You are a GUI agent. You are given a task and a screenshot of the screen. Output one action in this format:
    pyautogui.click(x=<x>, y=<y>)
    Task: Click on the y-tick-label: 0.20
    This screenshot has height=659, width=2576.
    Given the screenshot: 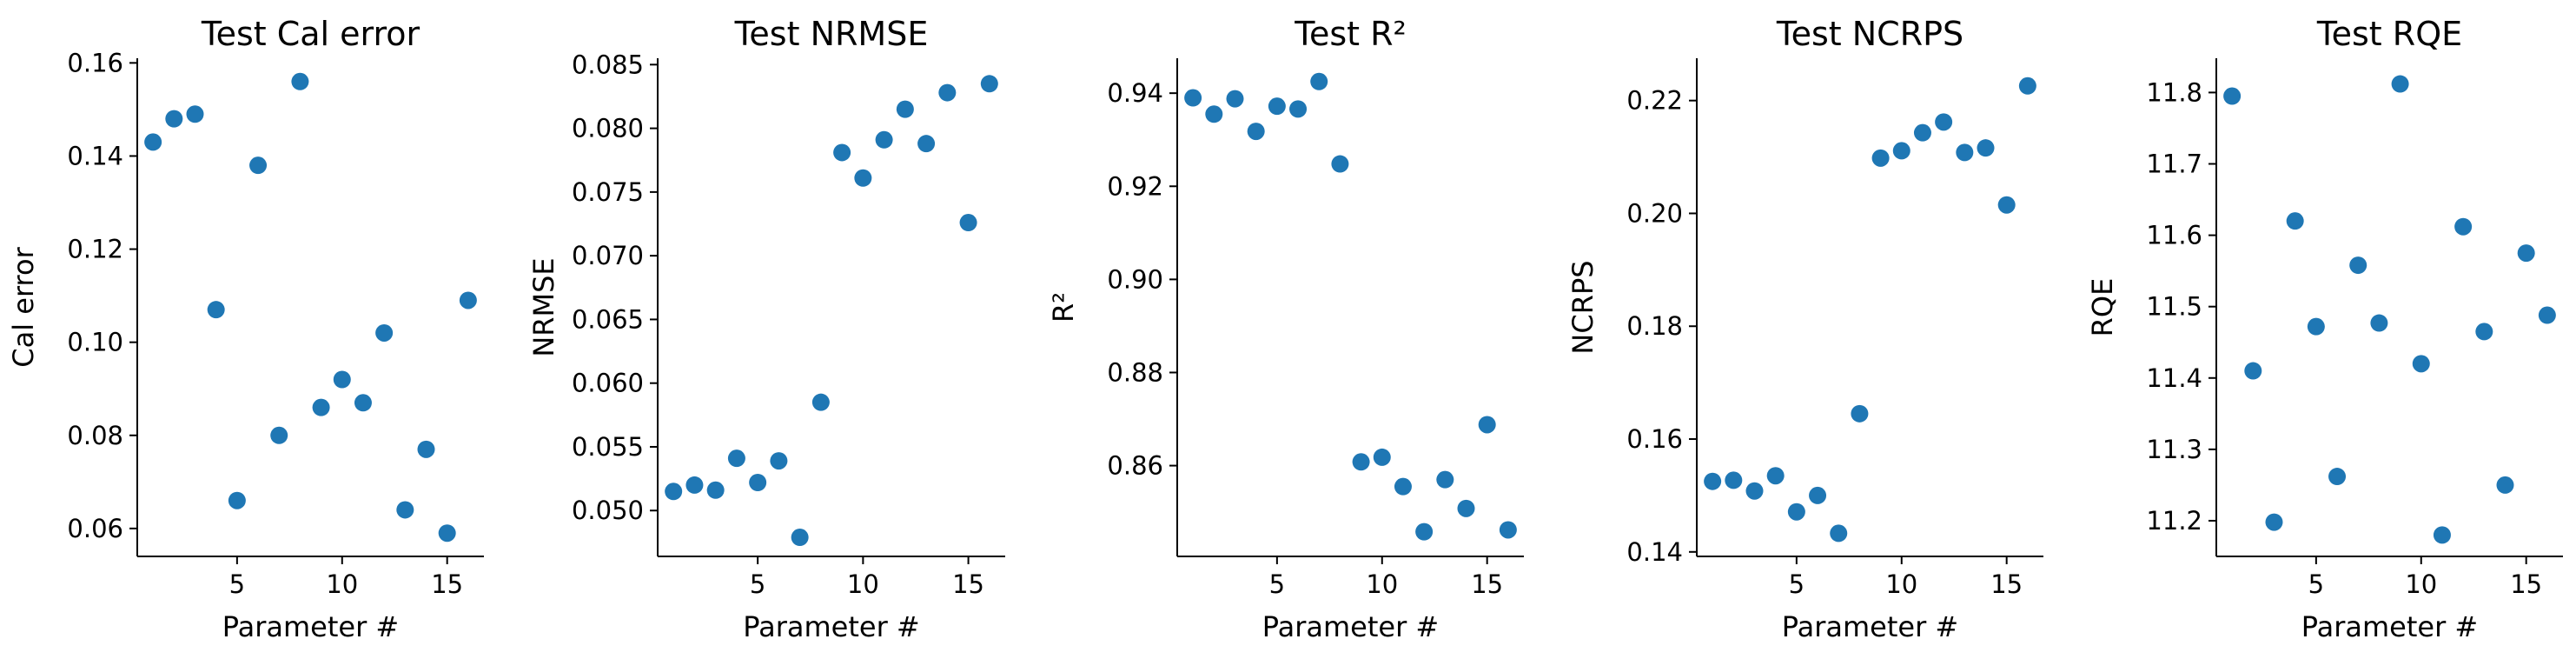 What is the action you would take?
    pyautogui.click(x=1654, y=213)
    